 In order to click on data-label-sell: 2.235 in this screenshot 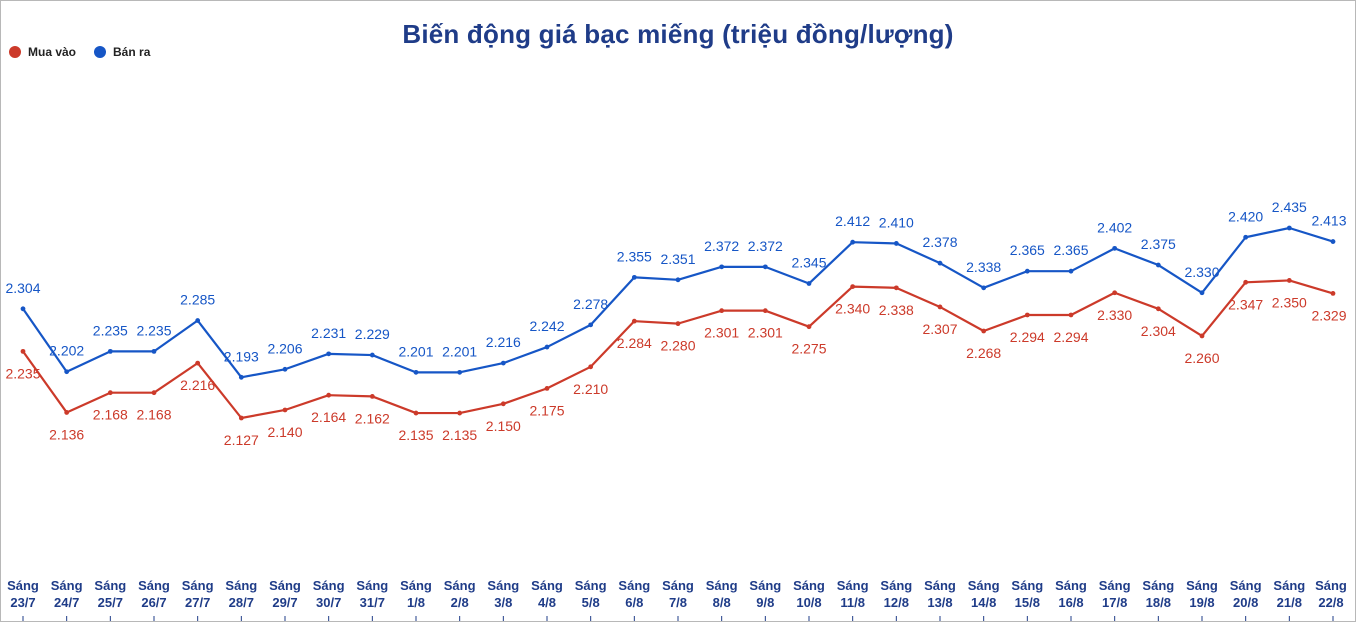, I will do `click(153, 330)`.